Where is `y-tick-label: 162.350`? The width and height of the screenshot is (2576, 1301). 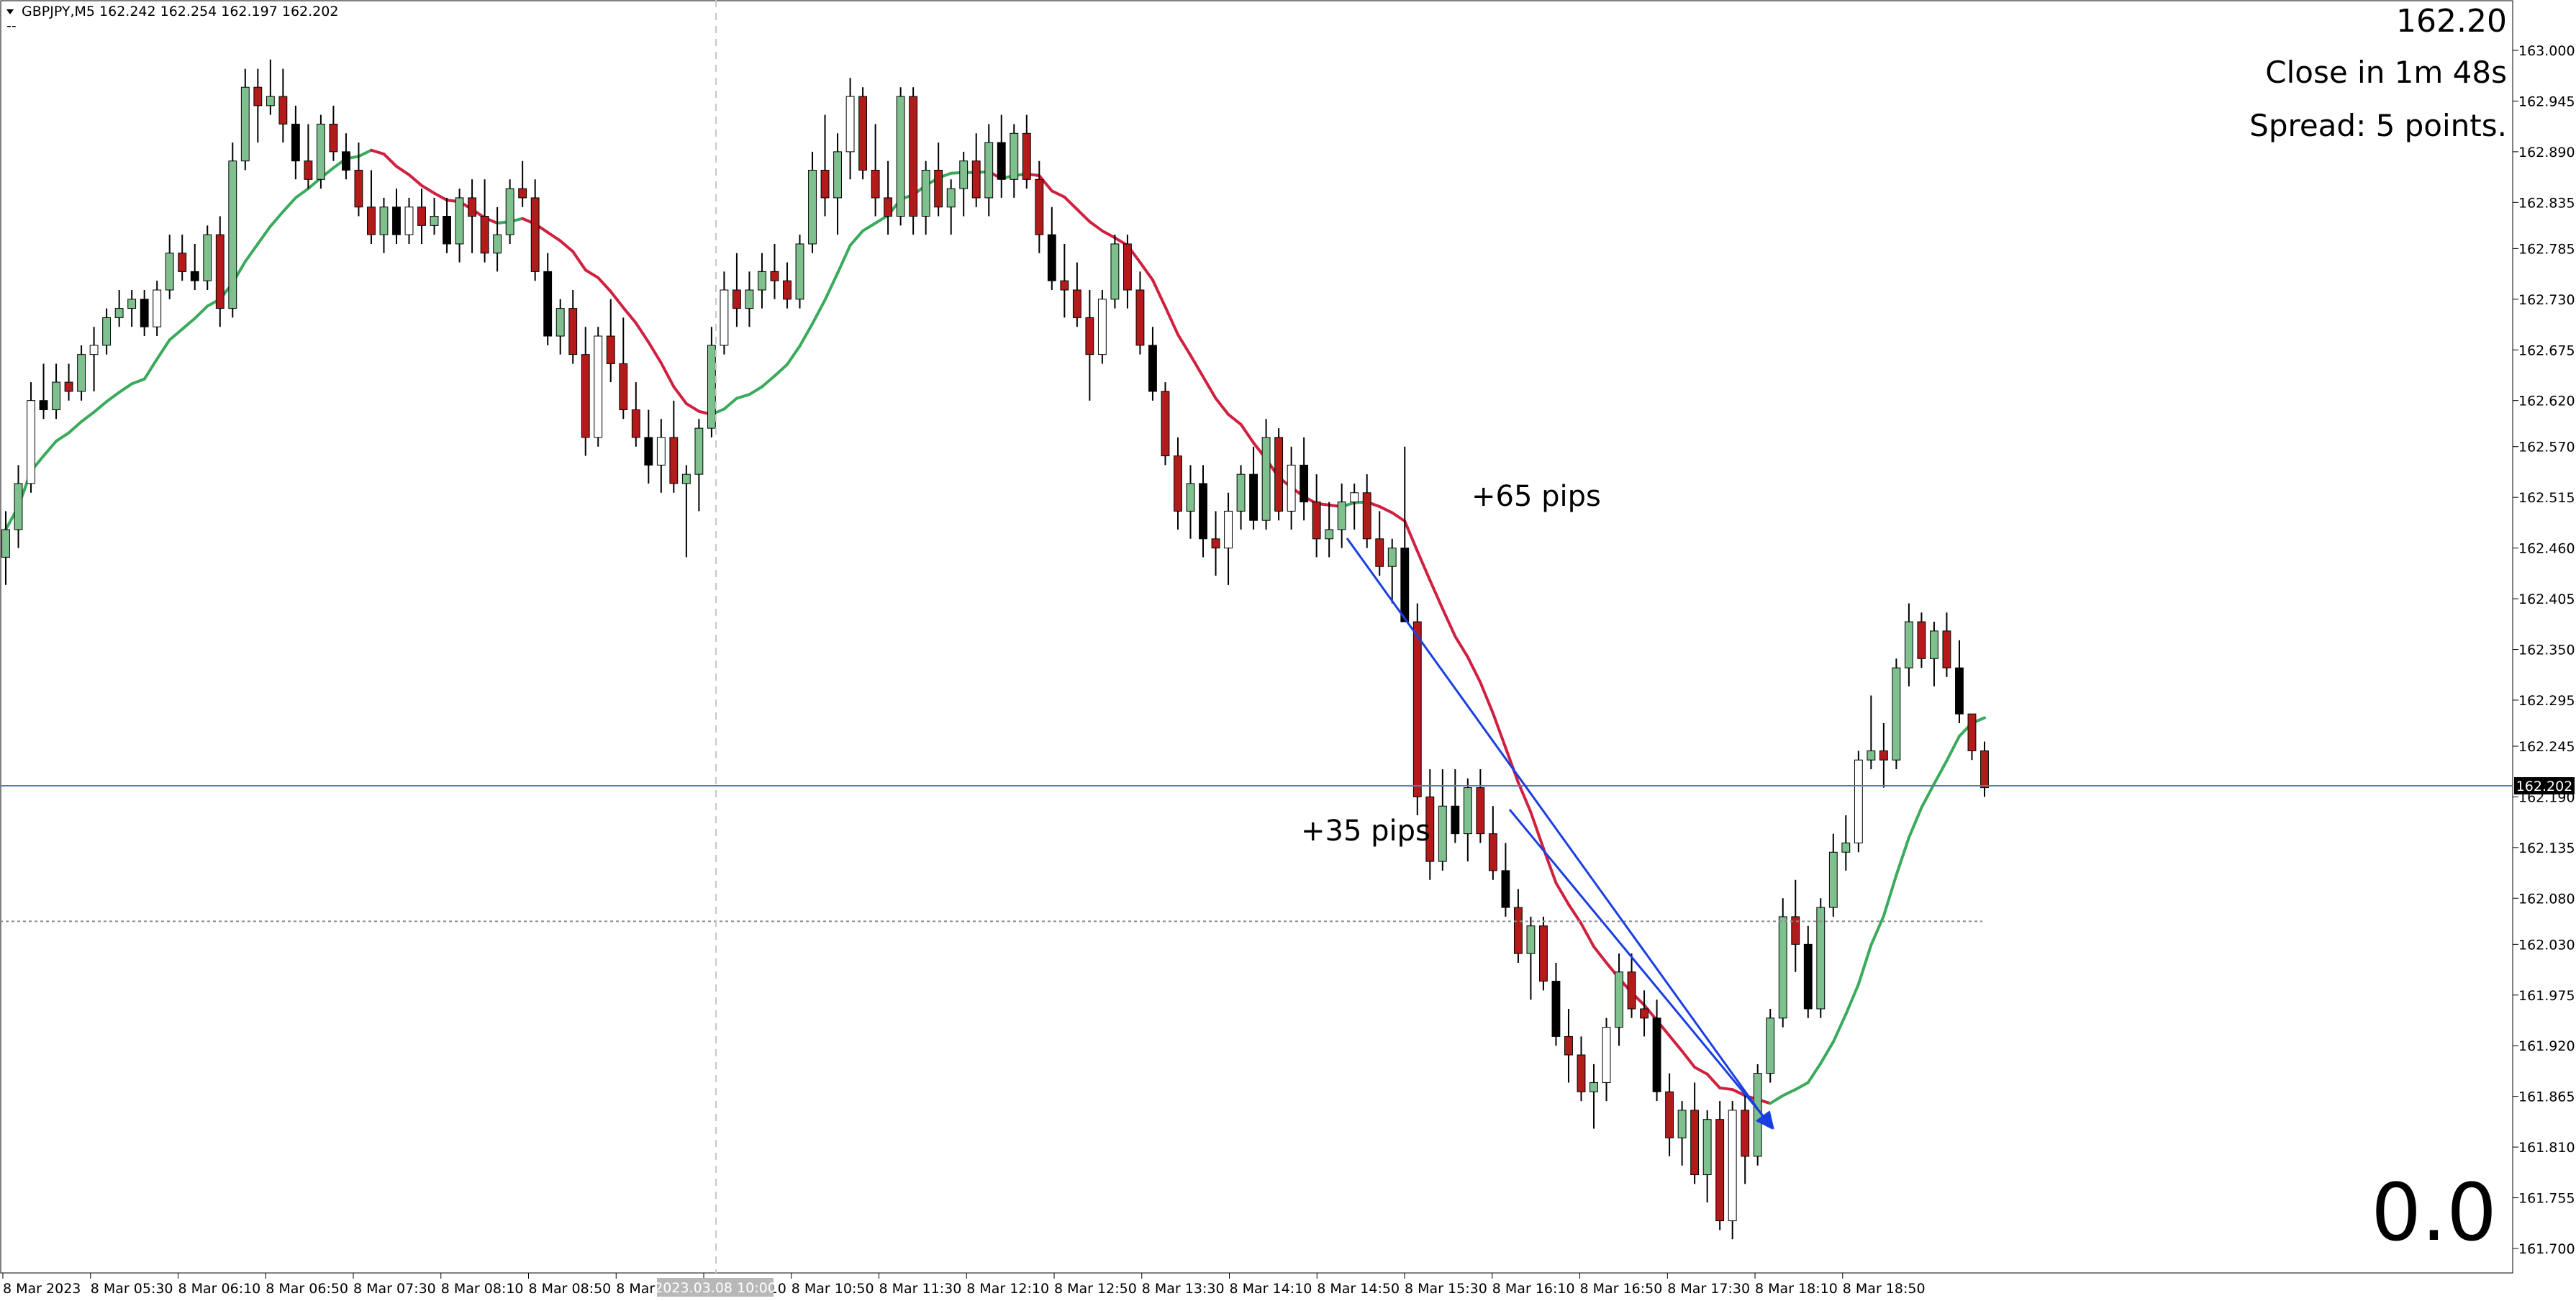
y-tick-label: 162.350 is located at coordinates (2546, 650).